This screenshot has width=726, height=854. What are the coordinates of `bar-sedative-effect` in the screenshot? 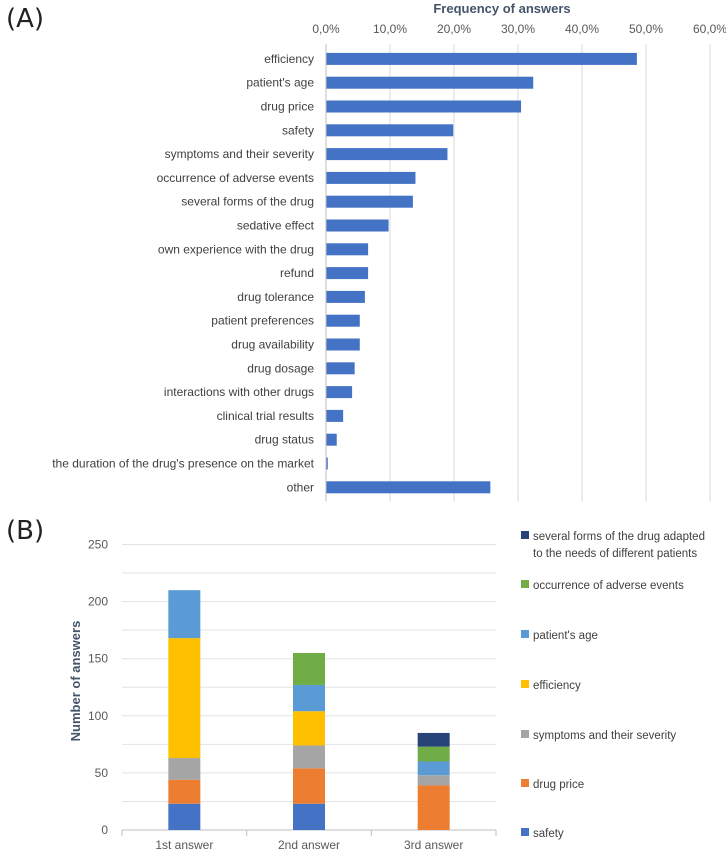 It's located at (357, 225).